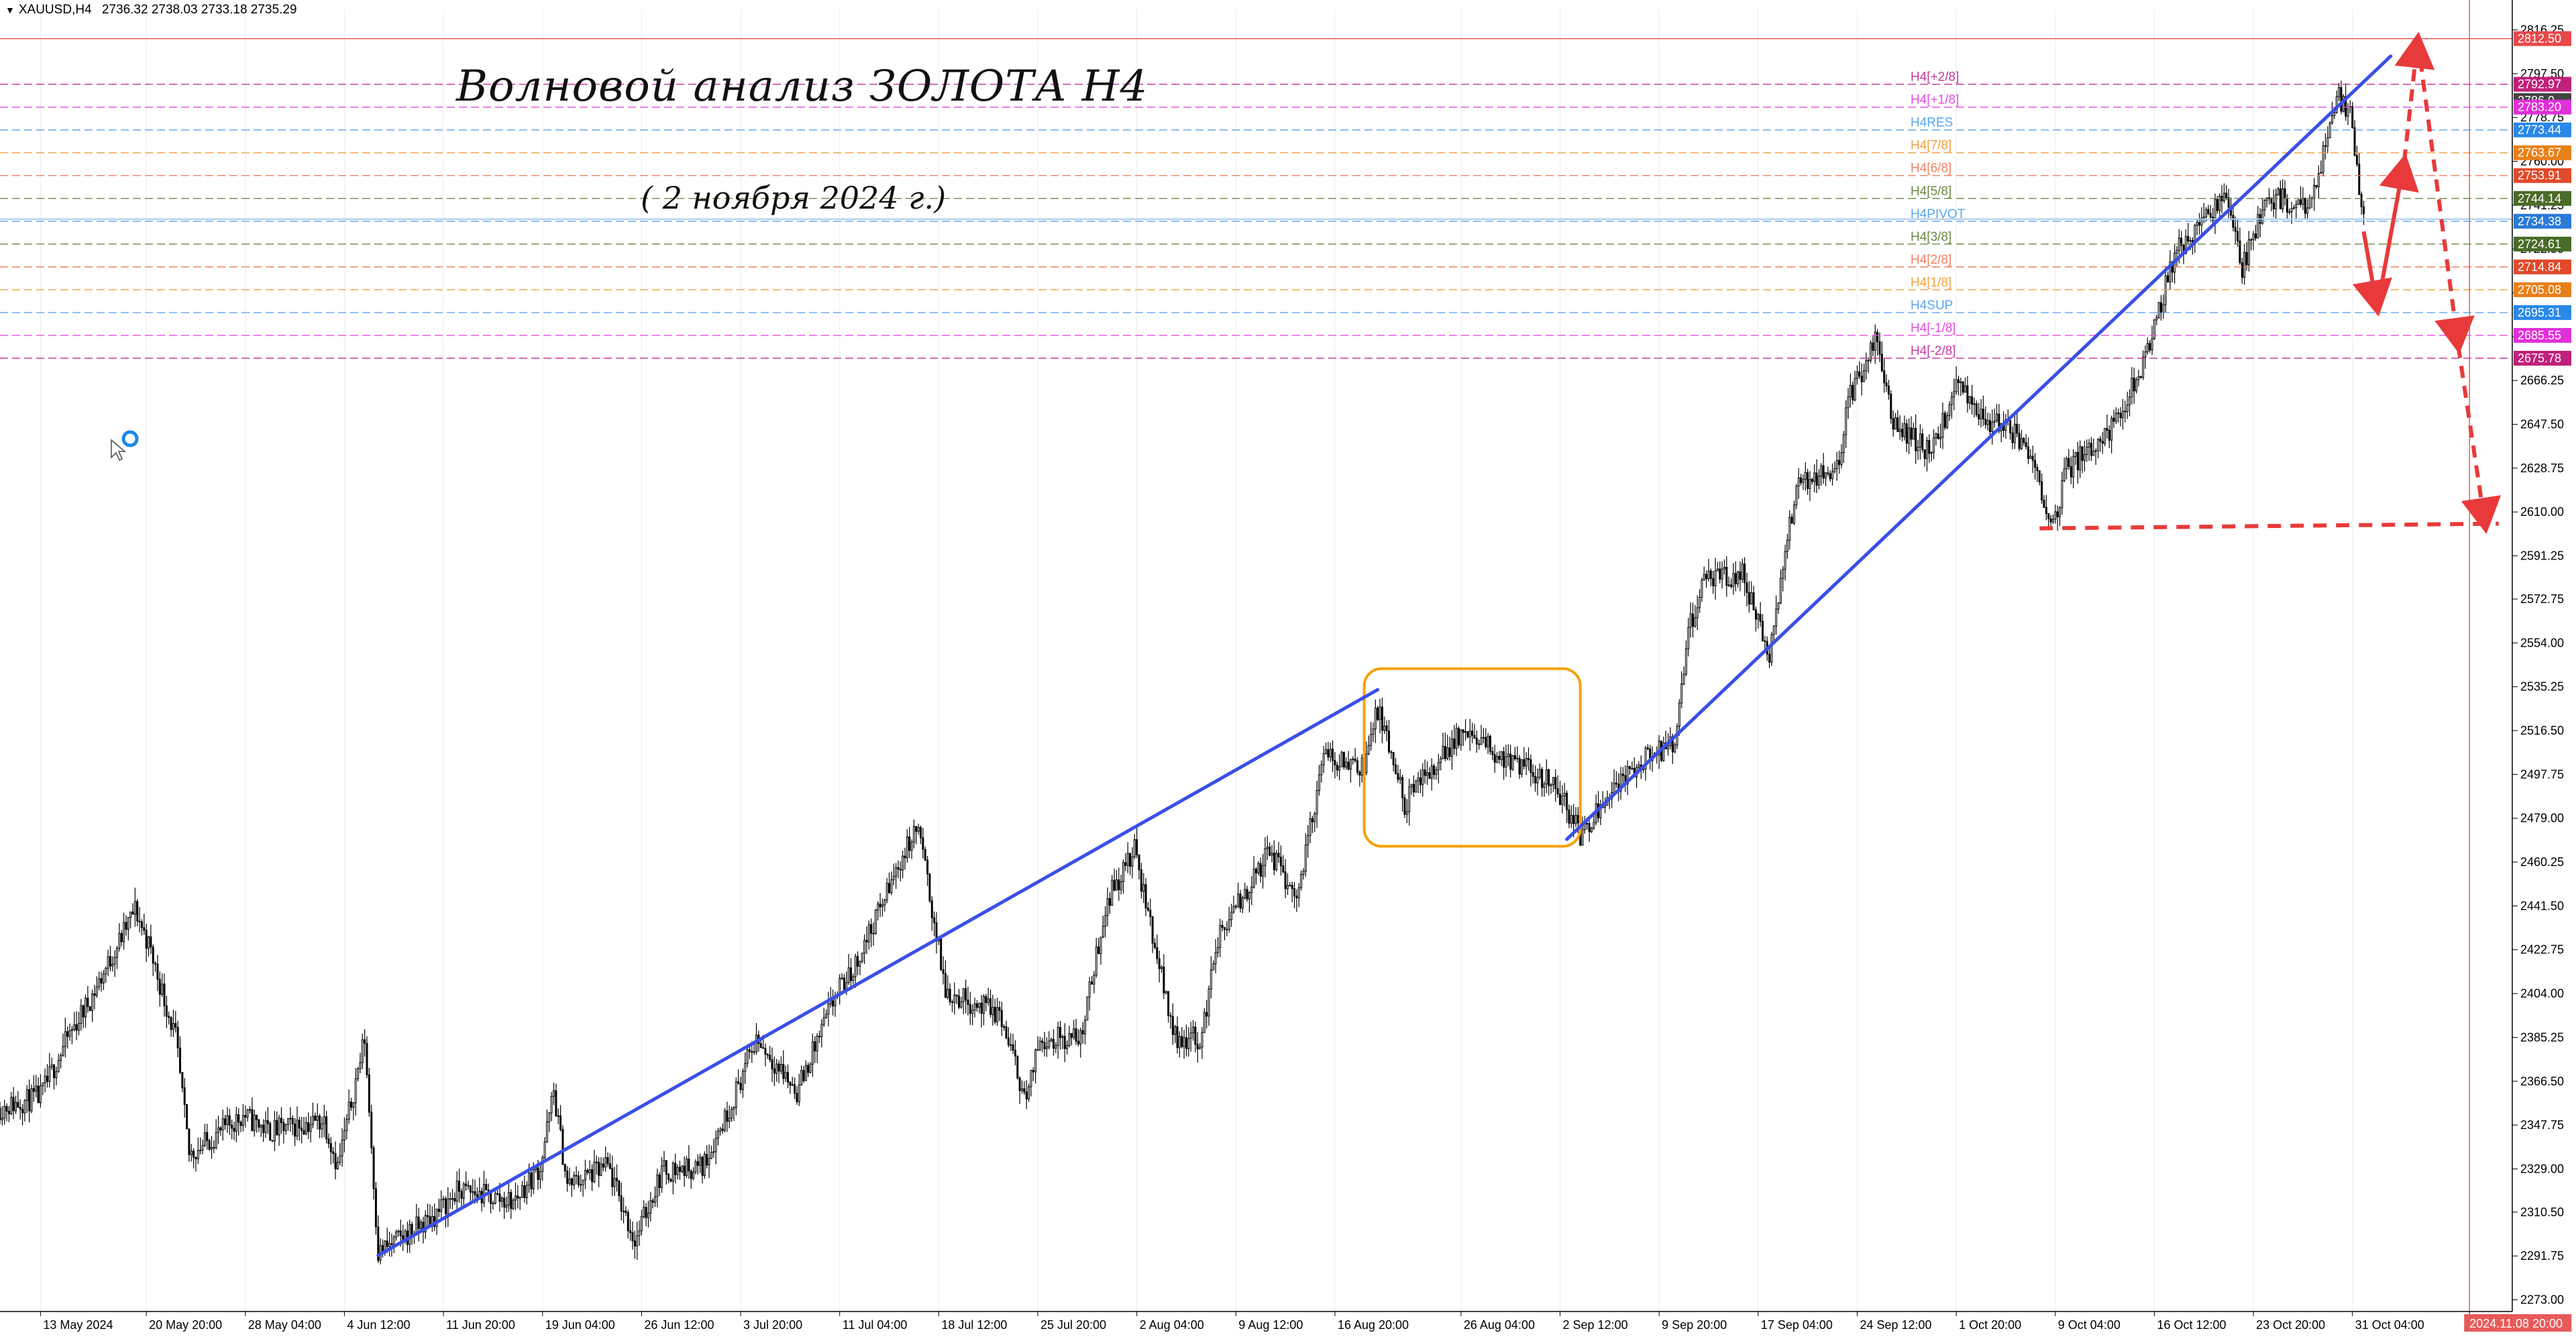  What do you see at coordinates (10, 10) in the screenshot?
I see `caret-down-icon: ▼` at bounding box center [10, 10].